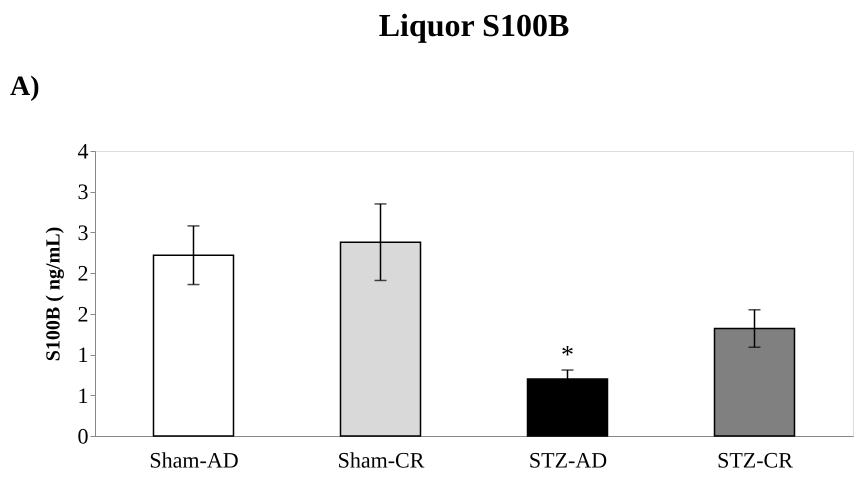 The image size is (863, 481). Describe the element at coordinates (53, 294) in the screenshot. I see `y-axis-title: S100B ( ng/mL)` at that location.